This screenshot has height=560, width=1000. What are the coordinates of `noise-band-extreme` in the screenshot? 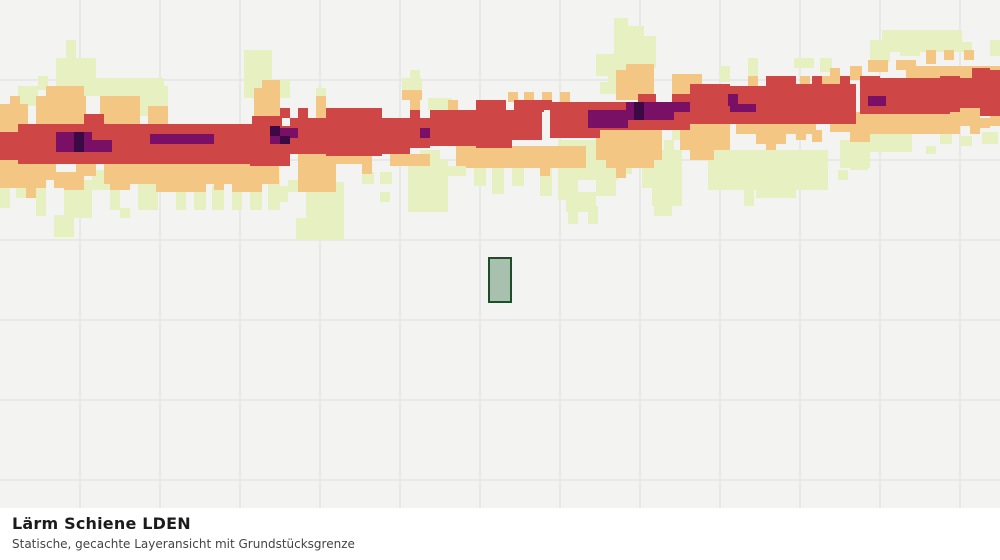 It's located at (359, 127).